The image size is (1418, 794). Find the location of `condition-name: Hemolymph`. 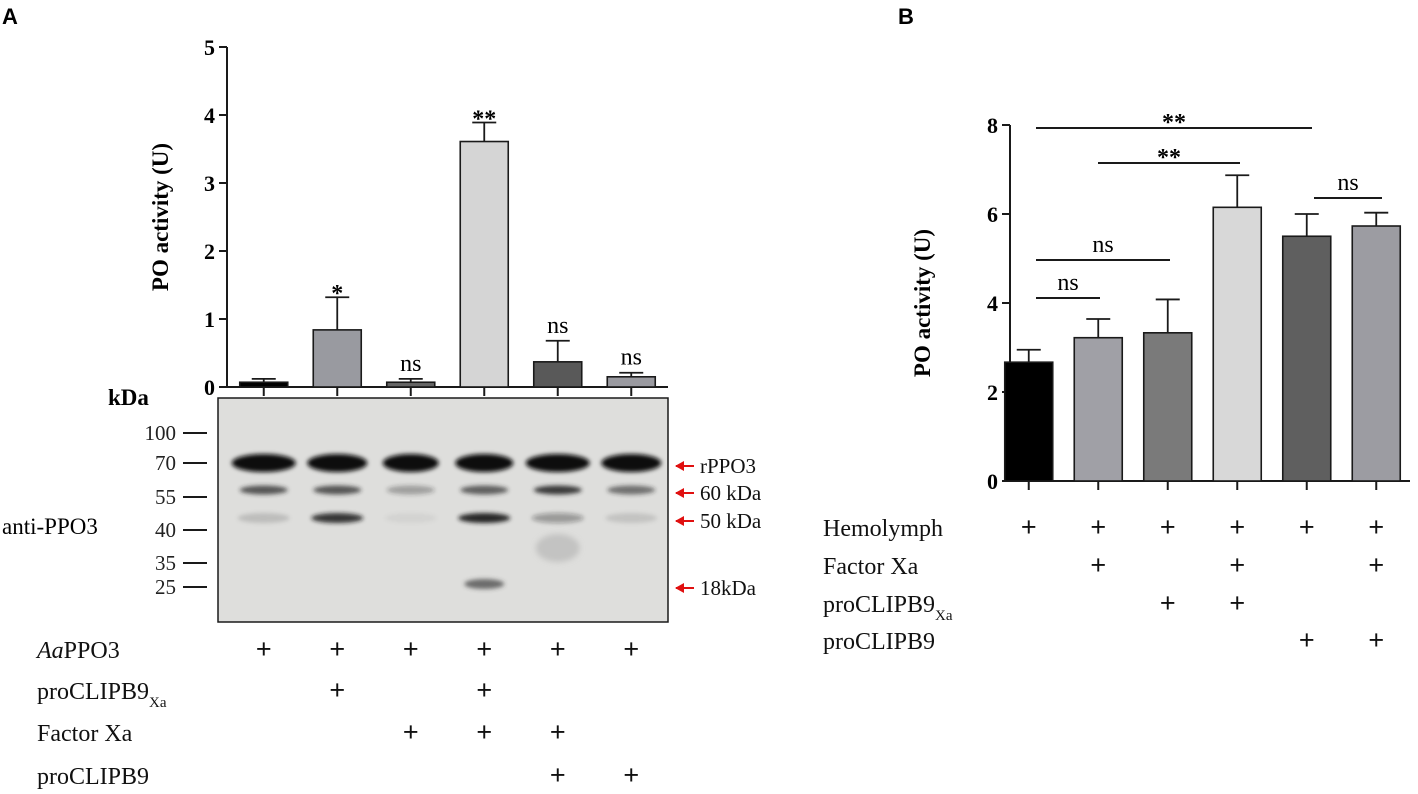

condition-name: Hemolymph is located at coordinates (883, 529).